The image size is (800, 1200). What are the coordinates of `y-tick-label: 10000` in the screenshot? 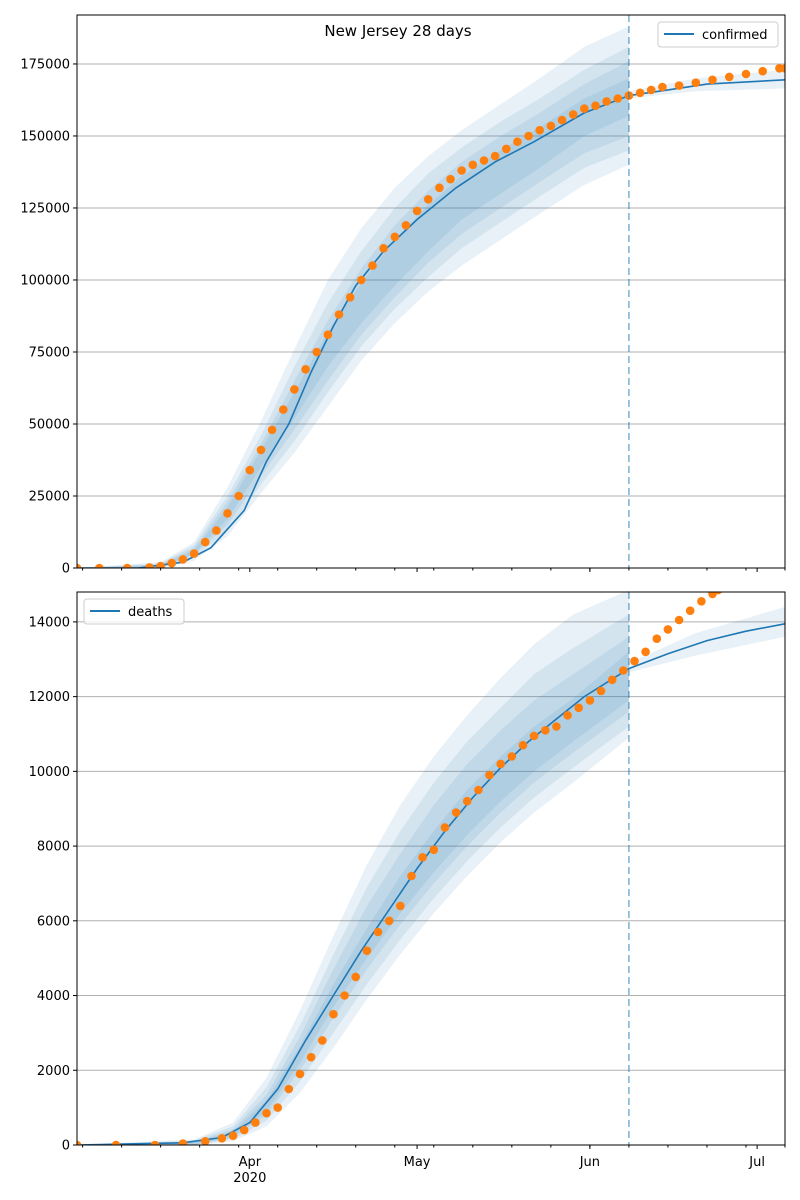 It's located at (49, 772).